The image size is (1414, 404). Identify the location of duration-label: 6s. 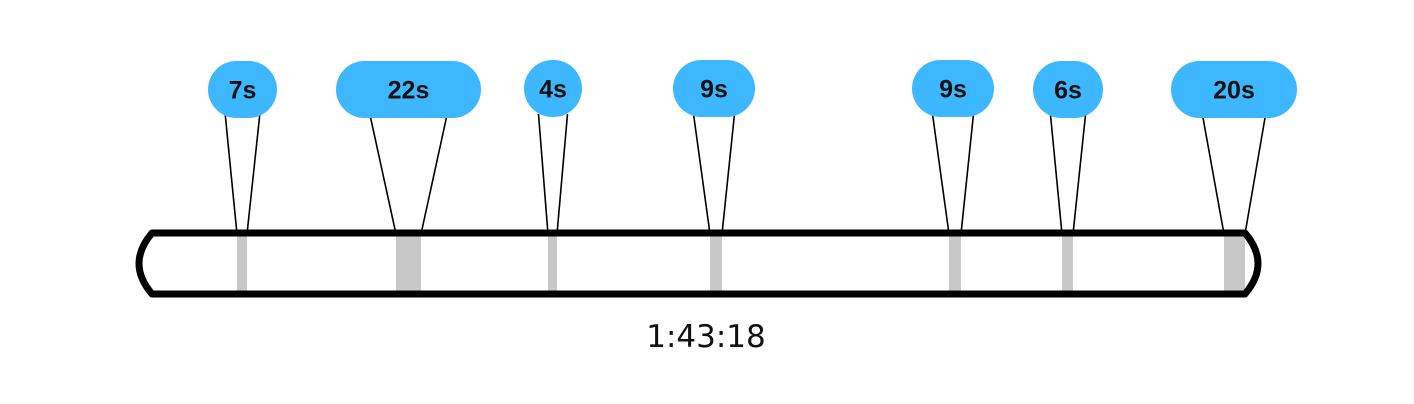
(1068, 91).